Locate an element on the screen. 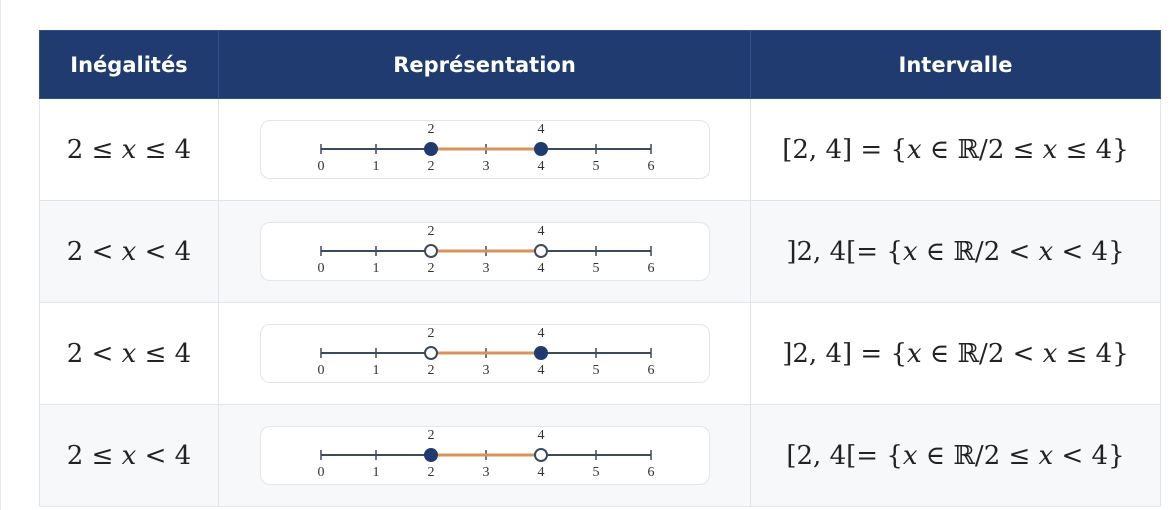 The width and height of the screenshot is (1174, 510). header-row: Inégalités Représentation Intervalle is located at coordinates (600, 64).